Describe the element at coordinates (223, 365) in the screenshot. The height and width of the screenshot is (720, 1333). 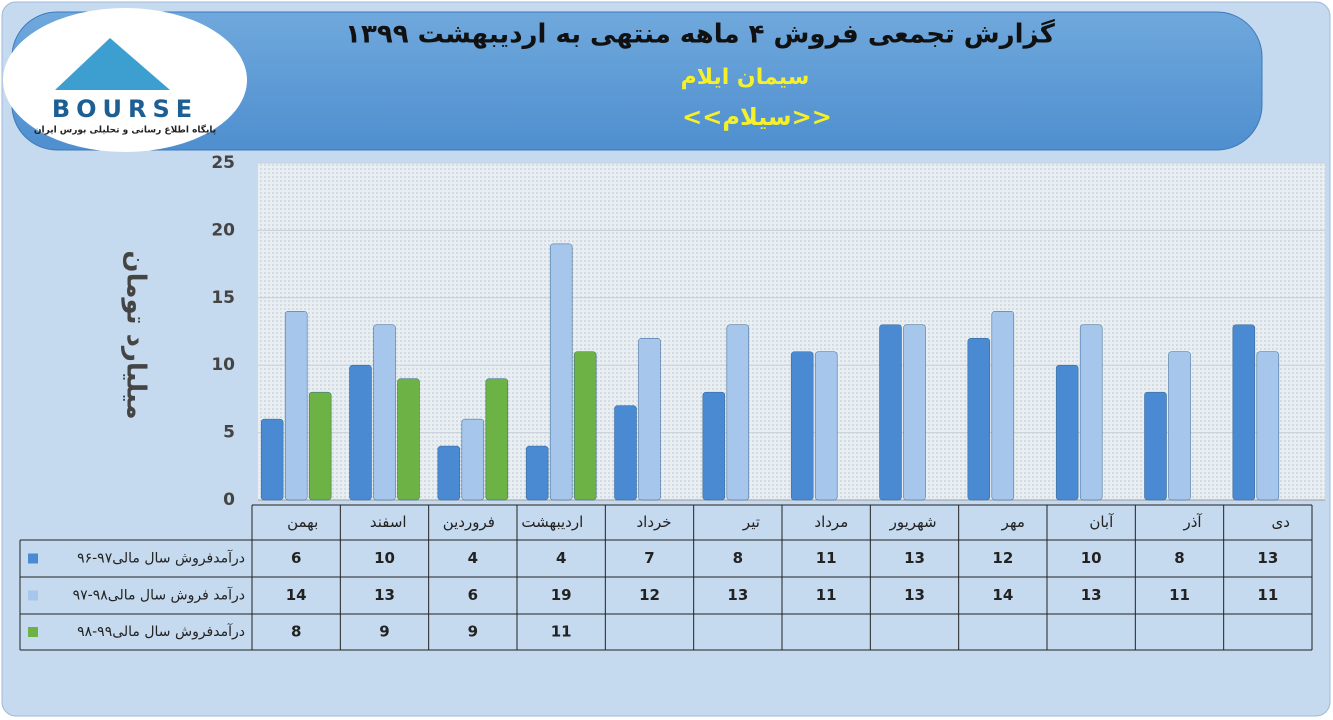
I see `y-tick-label: 10` at that location.